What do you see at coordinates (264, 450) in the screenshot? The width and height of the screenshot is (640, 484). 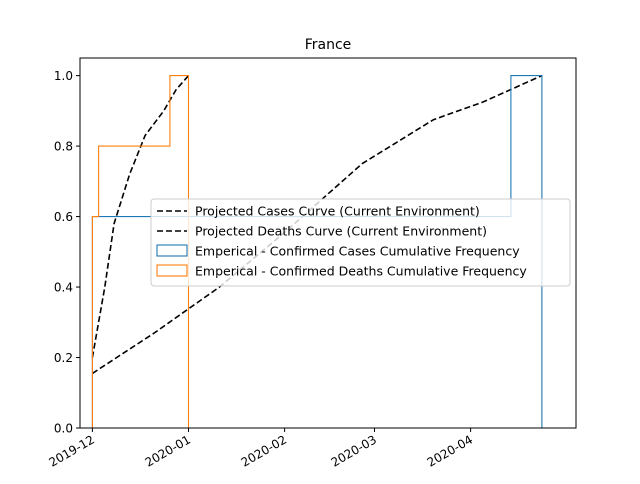 I see `x-tick-label: 2020-02` at bounding box center [264, 450].